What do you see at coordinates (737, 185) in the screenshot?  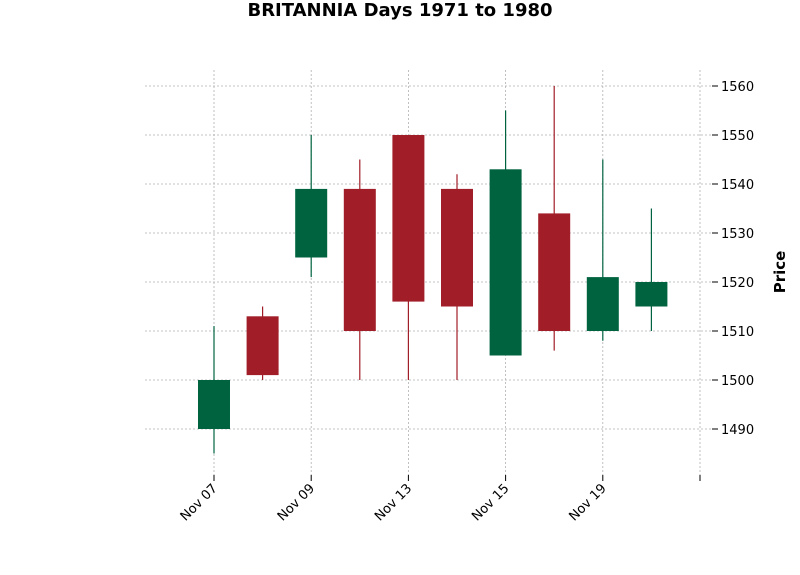 I see `y-tick-label: 1540` at bounding box center [737, 185].